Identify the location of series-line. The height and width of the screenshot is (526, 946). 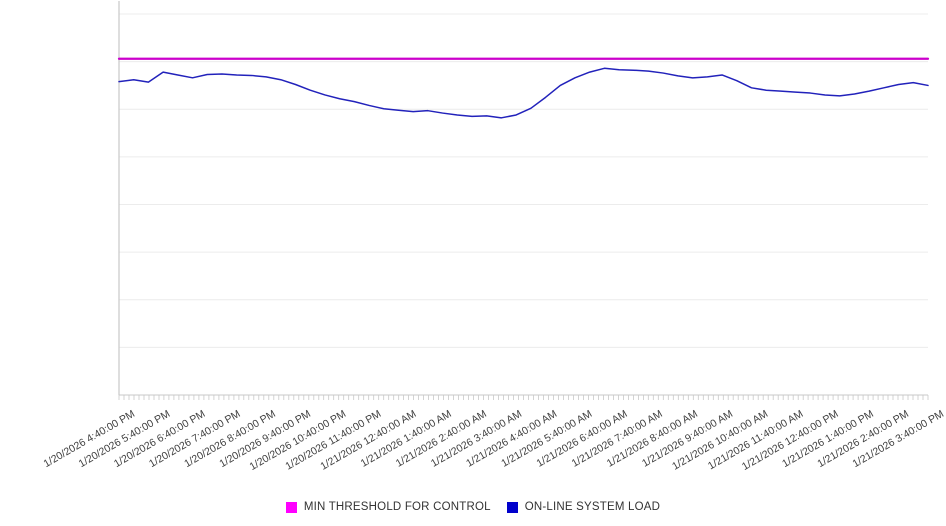
(523, 93).